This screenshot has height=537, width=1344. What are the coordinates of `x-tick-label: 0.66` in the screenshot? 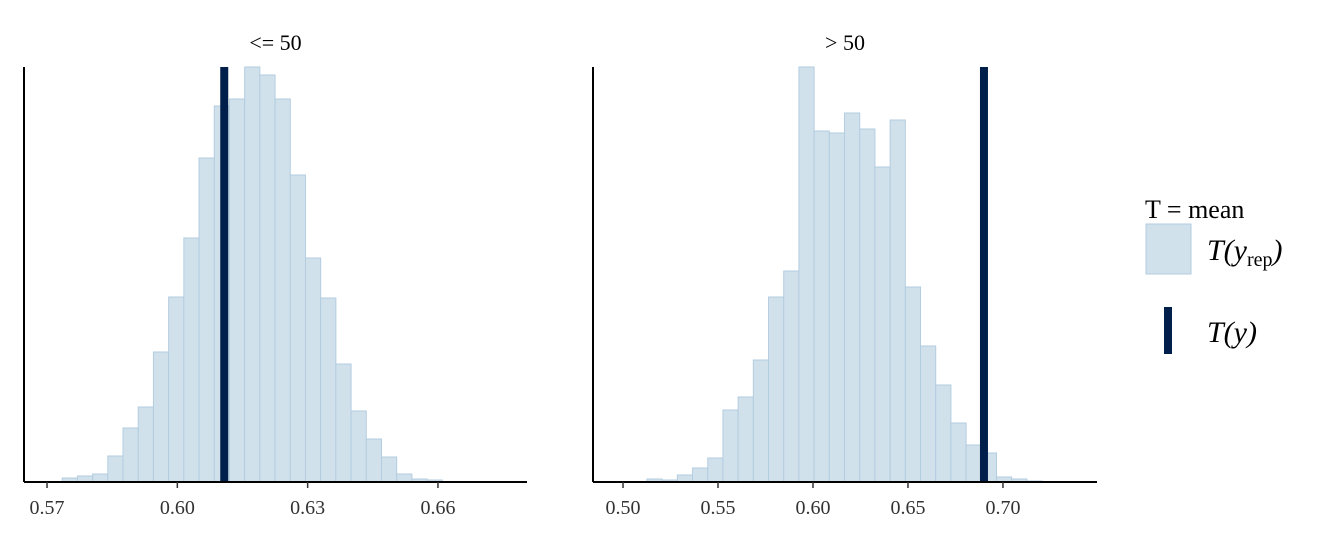 It's located at (437, 508).